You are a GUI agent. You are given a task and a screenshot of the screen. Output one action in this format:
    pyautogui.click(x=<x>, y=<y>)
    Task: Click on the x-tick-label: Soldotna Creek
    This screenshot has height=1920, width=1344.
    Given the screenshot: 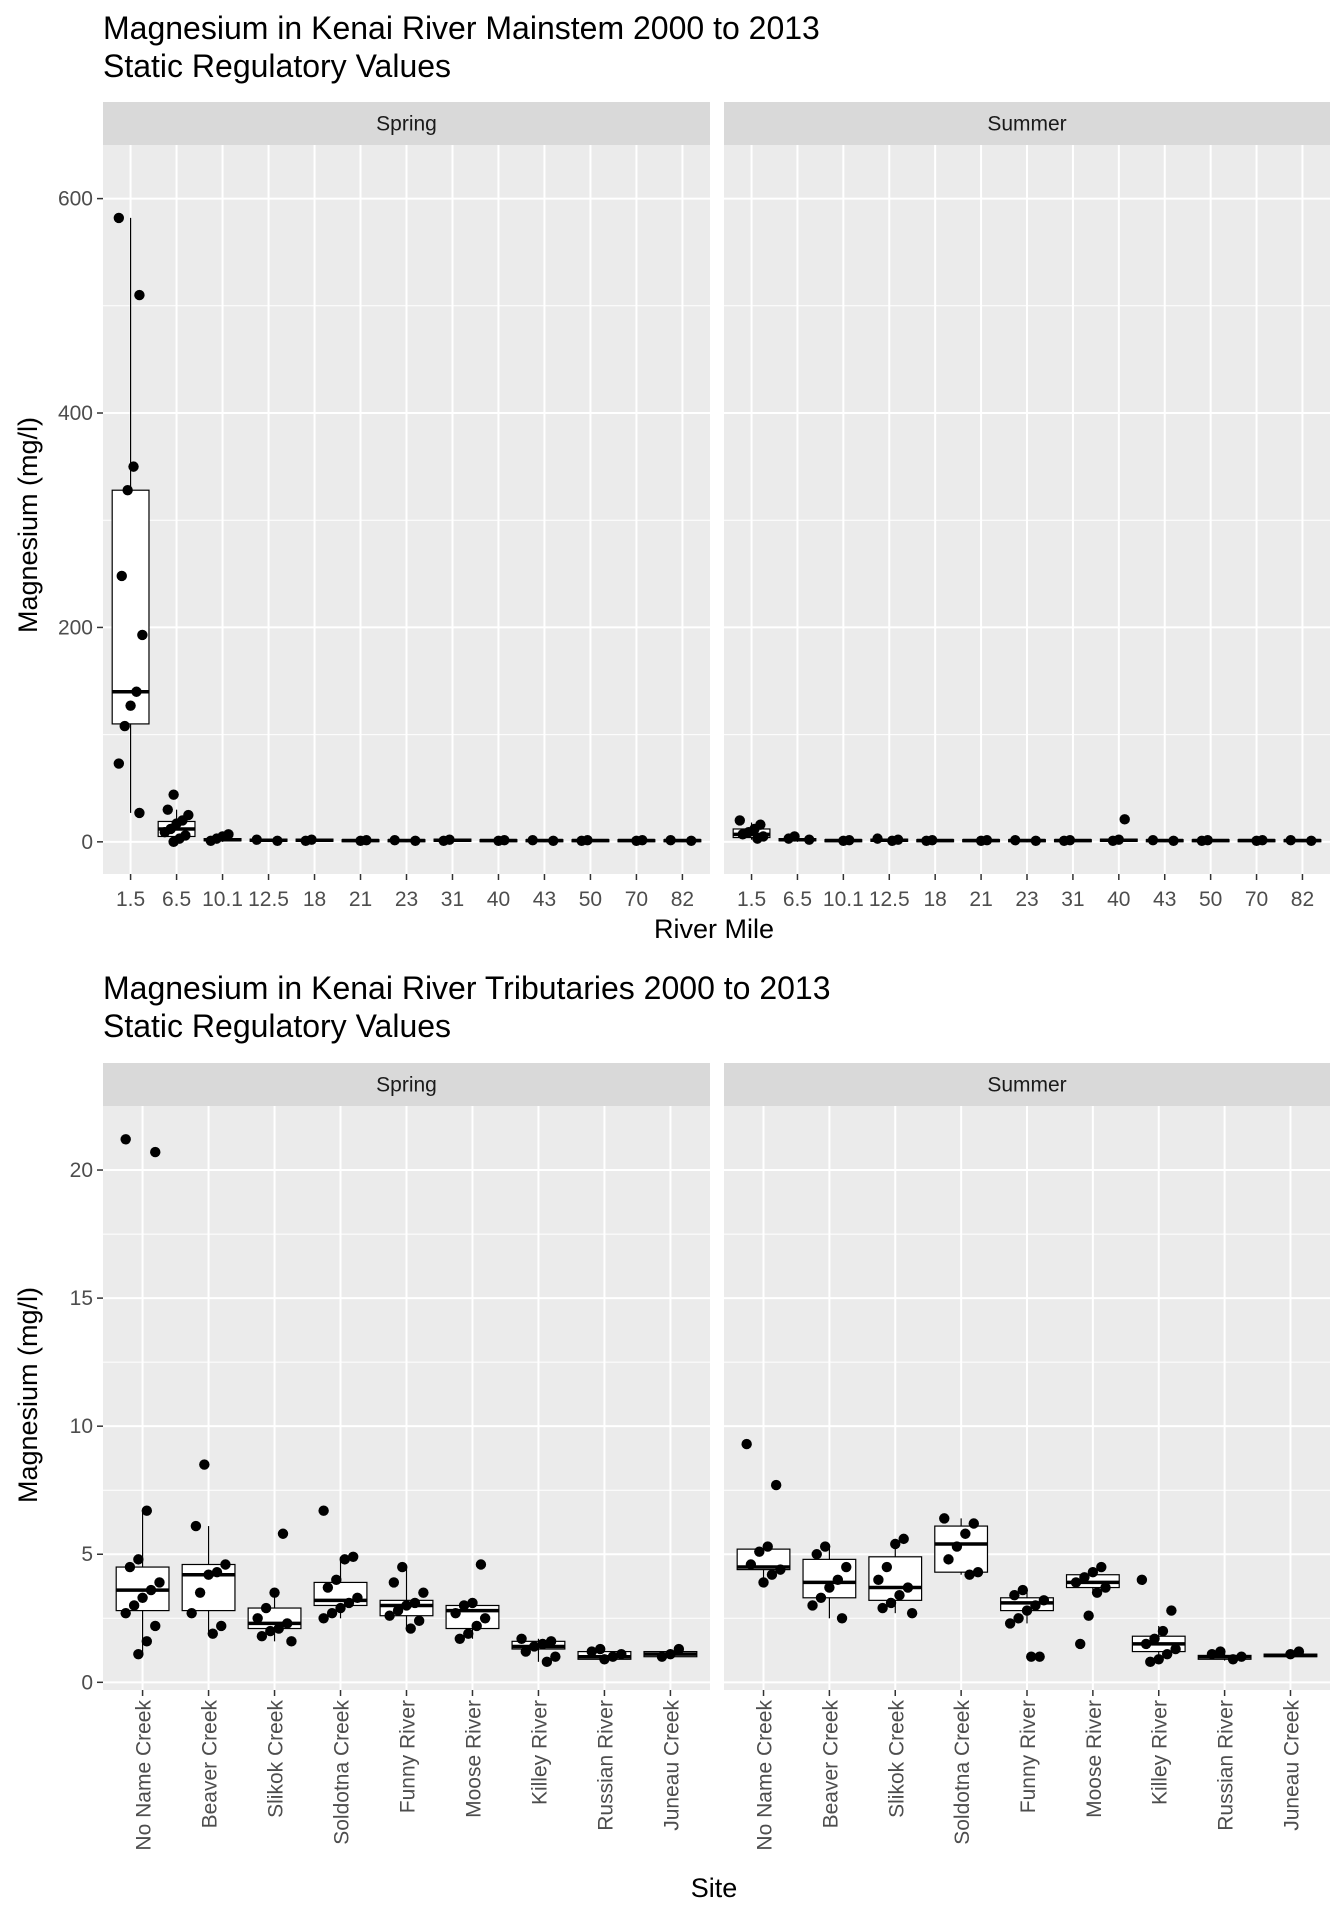 What is the action you would take?
    pyautogui.click(x=342, y=1772)
    